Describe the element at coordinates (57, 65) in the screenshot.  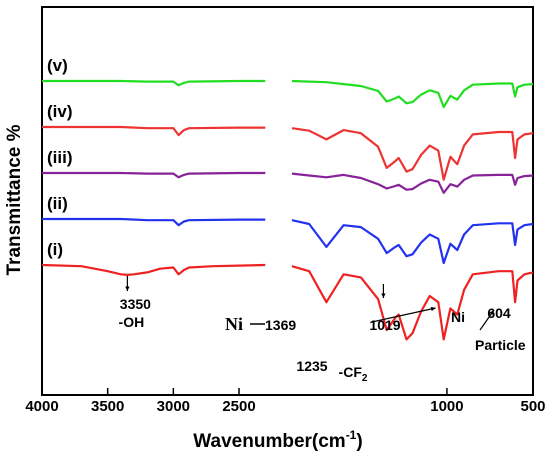
I see `series-label: (v)` at that location.